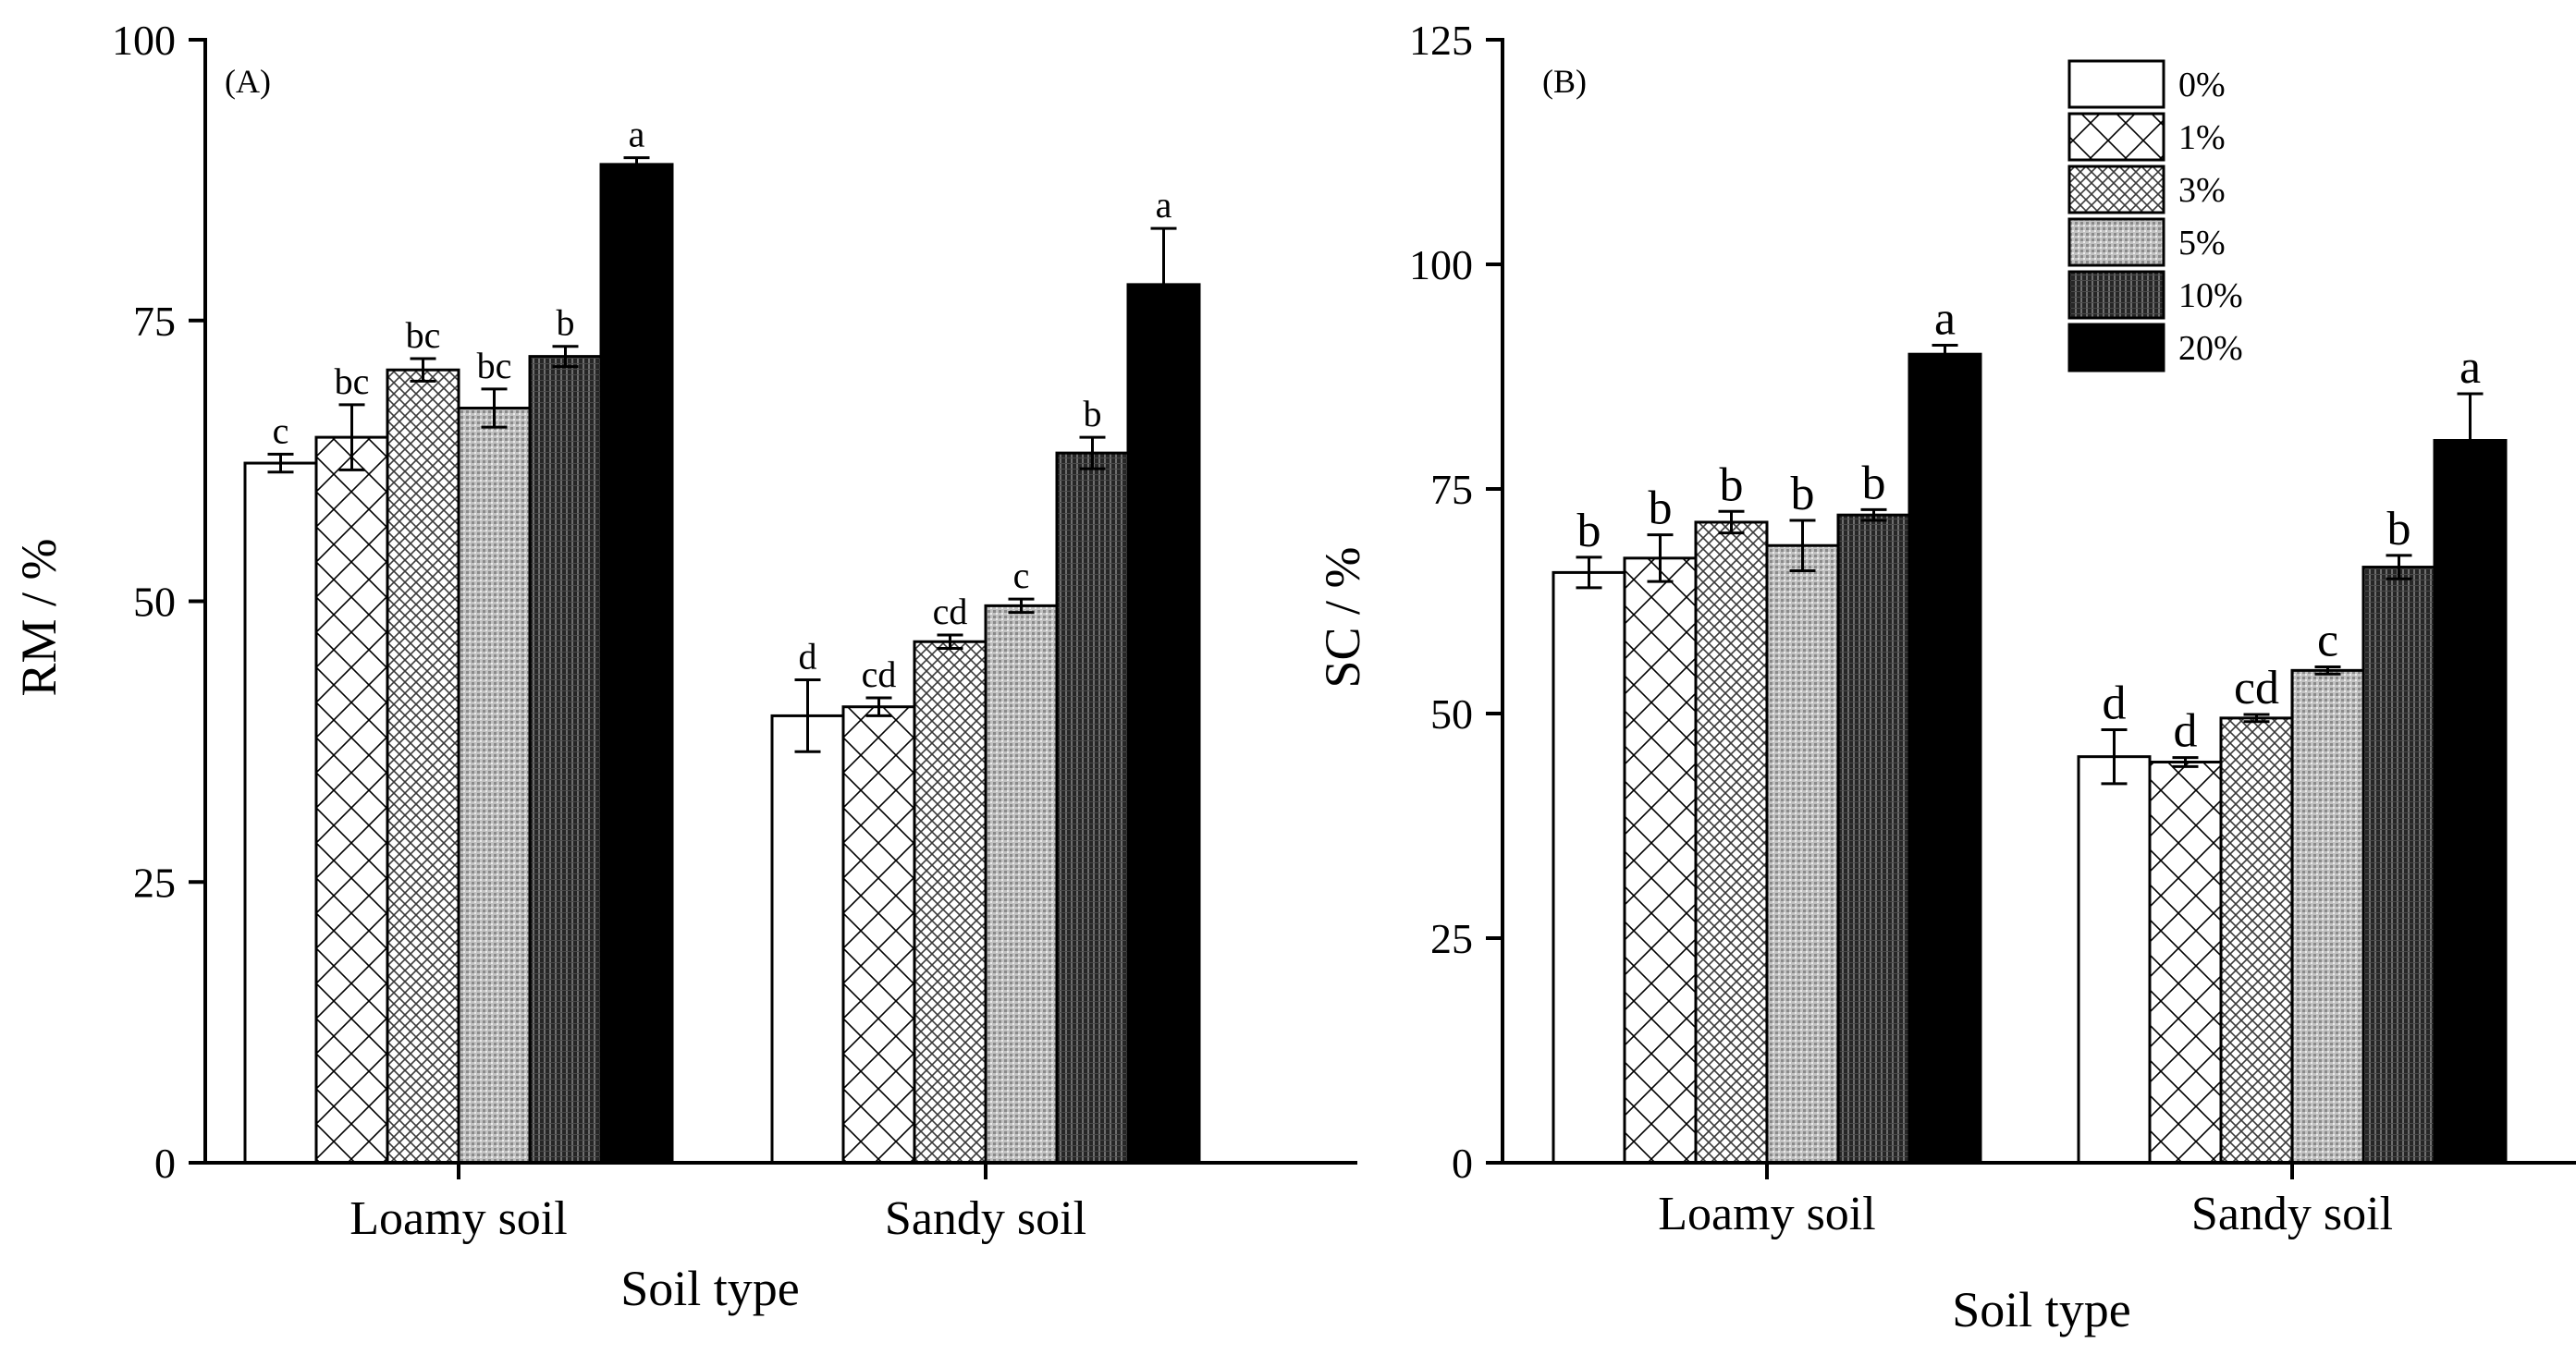 The image size is (2576, 1355). Describe the element at coordinates (2202, 85) in the screenshot. I see `legend-label: 0%` at that location.